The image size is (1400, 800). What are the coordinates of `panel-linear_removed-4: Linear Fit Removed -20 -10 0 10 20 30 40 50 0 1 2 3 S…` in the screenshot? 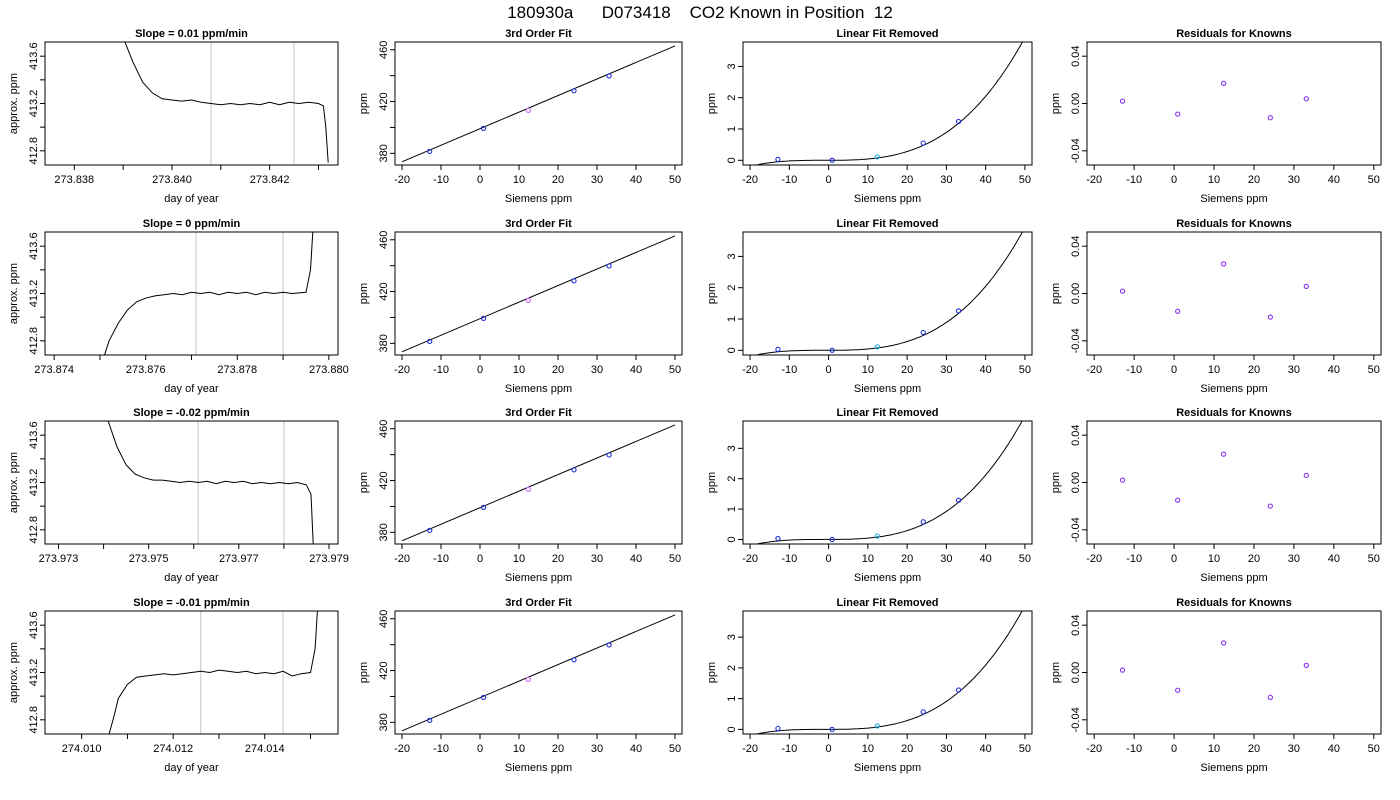 It's located at (869, 685).